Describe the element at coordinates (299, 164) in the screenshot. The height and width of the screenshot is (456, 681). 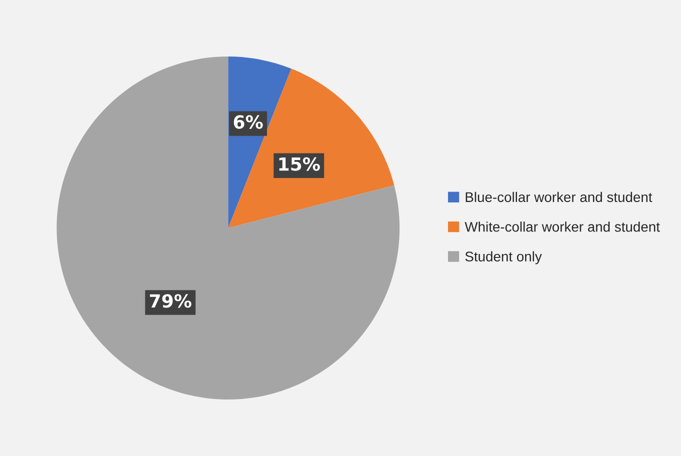
I see `data-label: 15%` at that location.